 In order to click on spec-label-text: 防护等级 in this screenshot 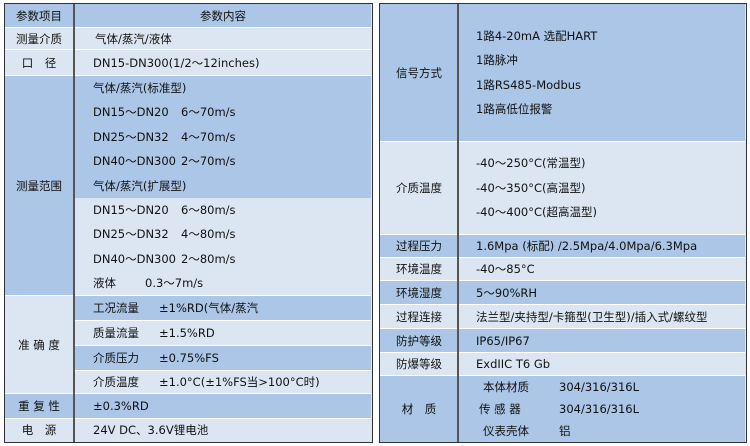, I will do `click(419, 340)`.